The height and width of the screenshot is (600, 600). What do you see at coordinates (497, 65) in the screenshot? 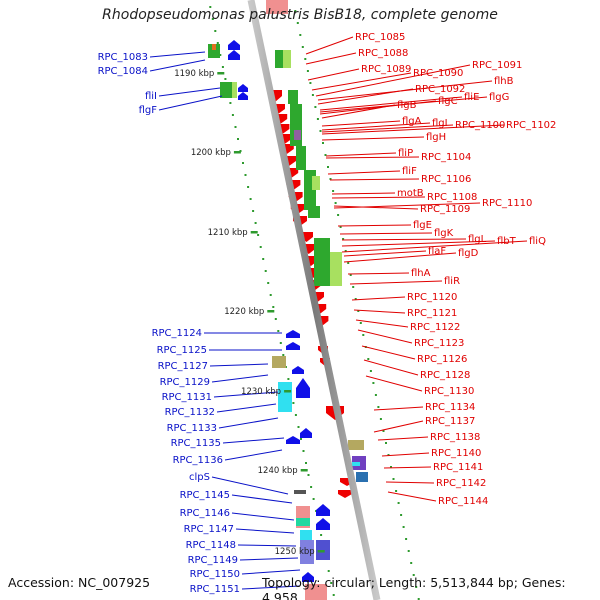
I see `gene-label-right: RPC_1091` at bounding box center [497, 65].